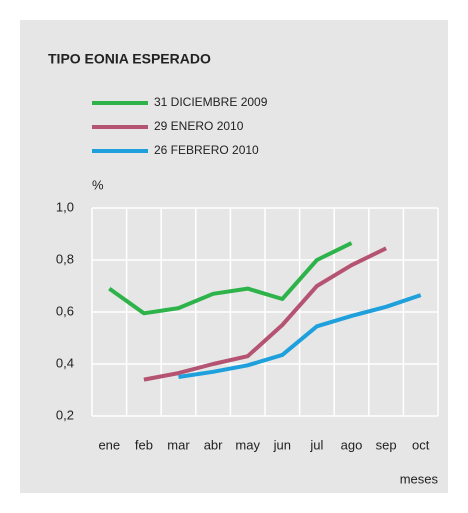 The height and width of the screenshot is (513, 468). What do you see at coordinates (352, 444) in the screenshot?
I see `x-tick-label: ago` at bounding box center [352, 444].